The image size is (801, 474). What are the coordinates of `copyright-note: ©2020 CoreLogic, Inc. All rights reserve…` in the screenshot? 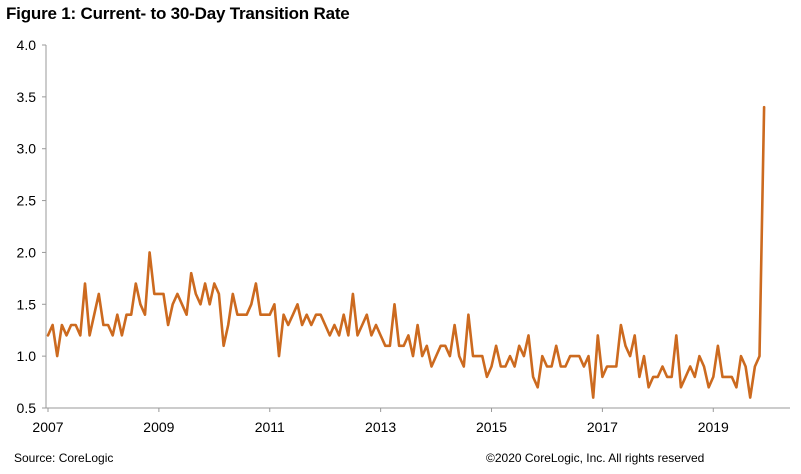 It's located at (595, 458).